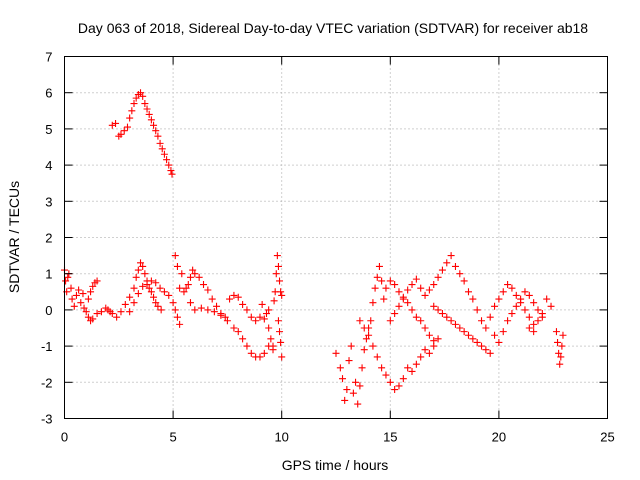  What do you see at coordinates (48, 57) in the screenshot?
I see `y-tick-label: 7` at bounding box center [48, 57].